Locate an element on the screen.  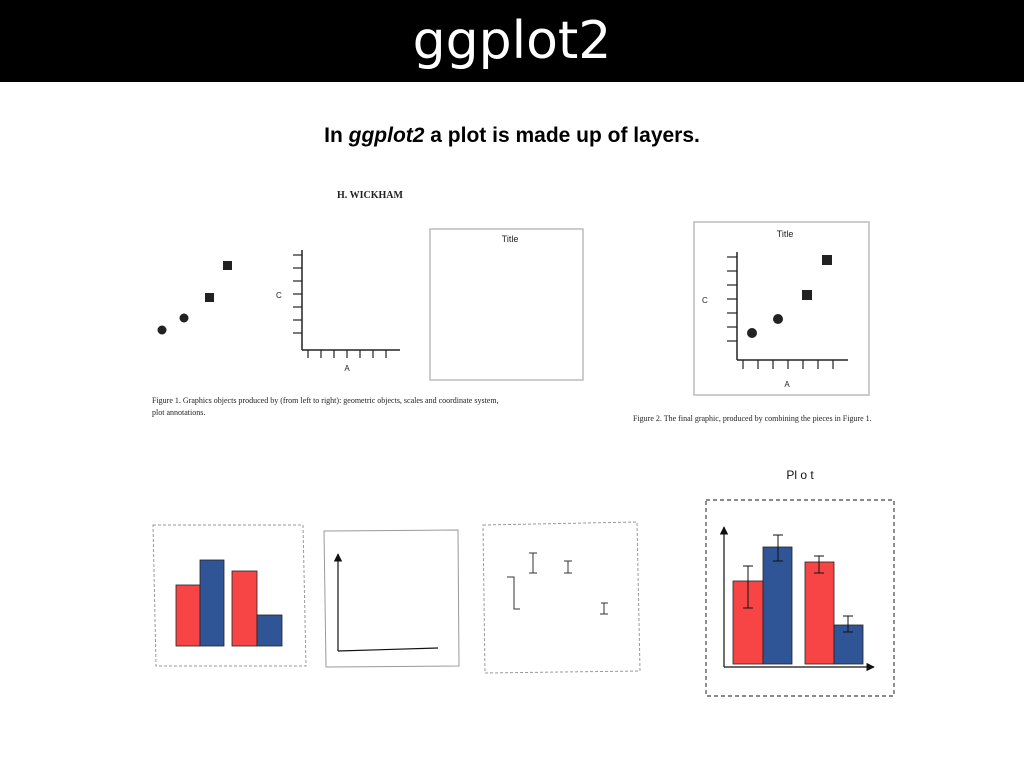
annotation-title: Title is located at coordinates (510, 239).